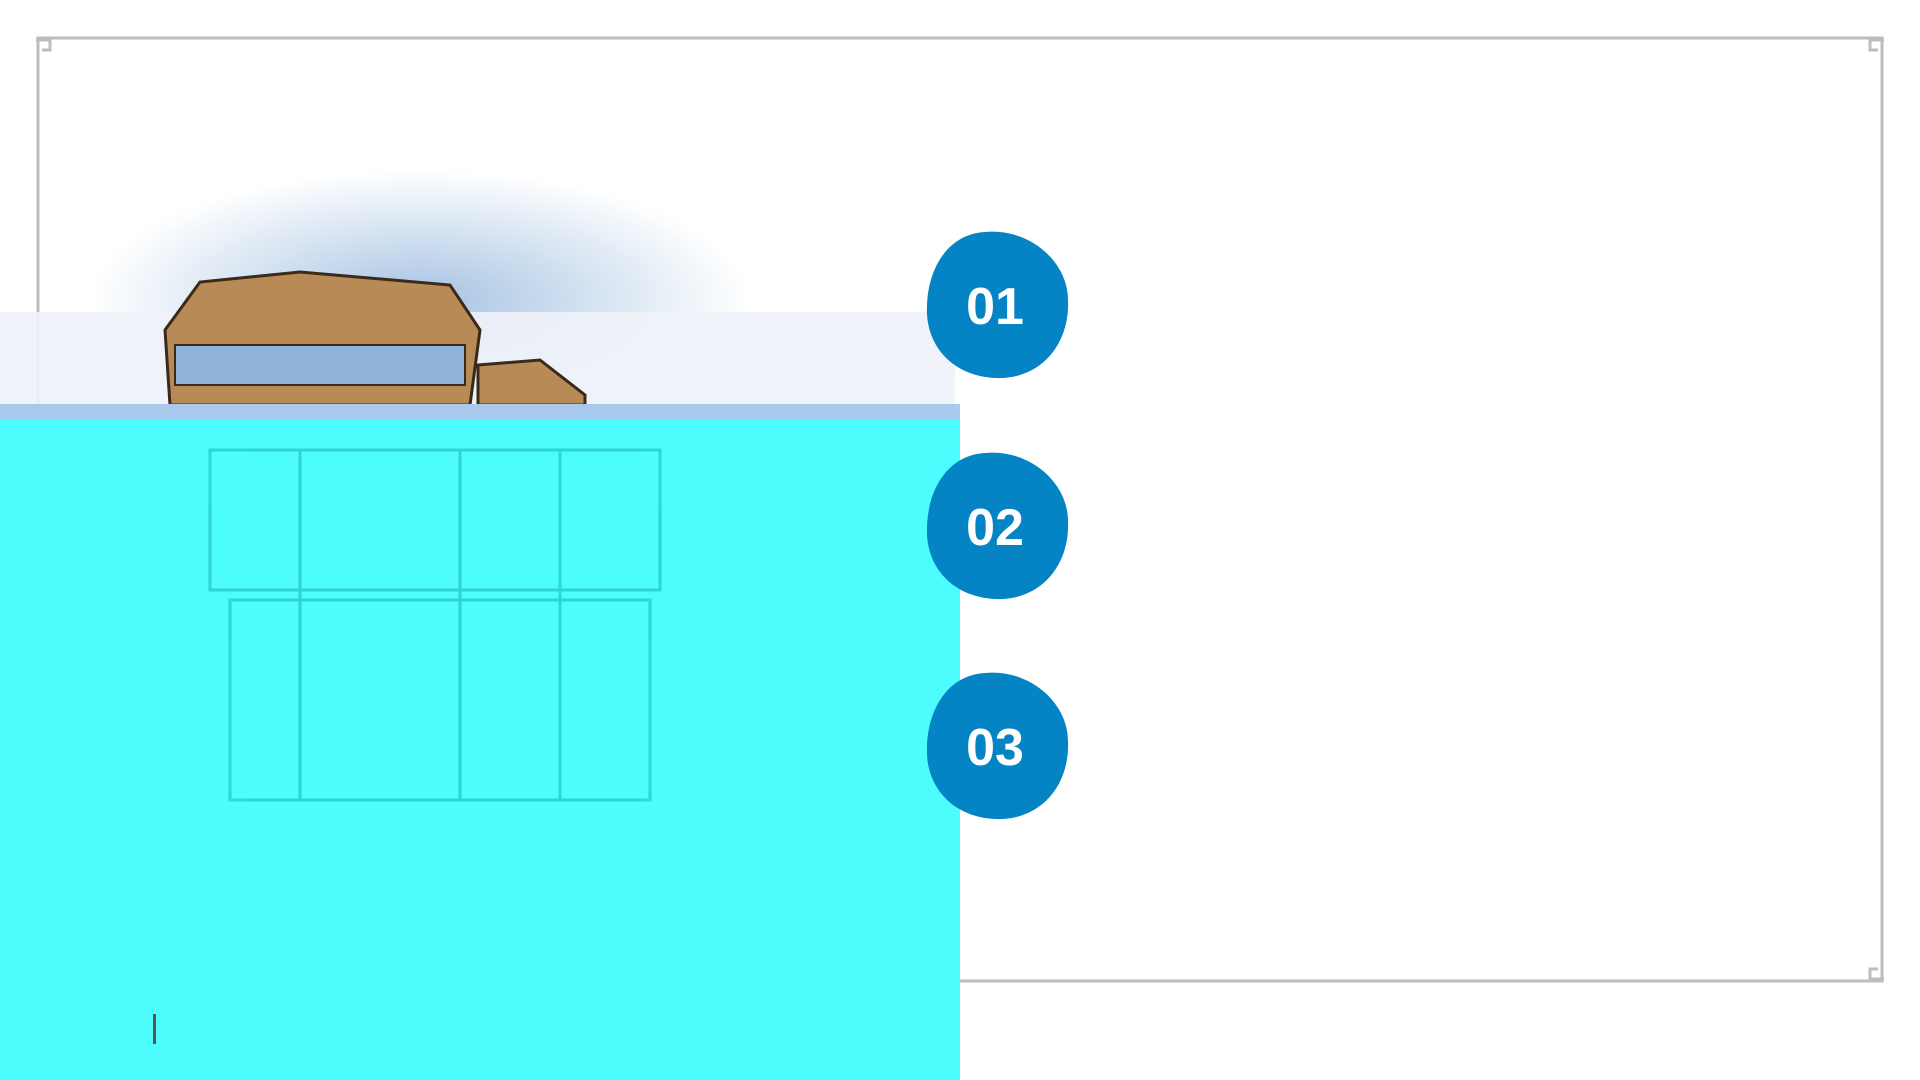 The image size is (1920, 1080). I want to click on number-label: 03, so click(995, 748).